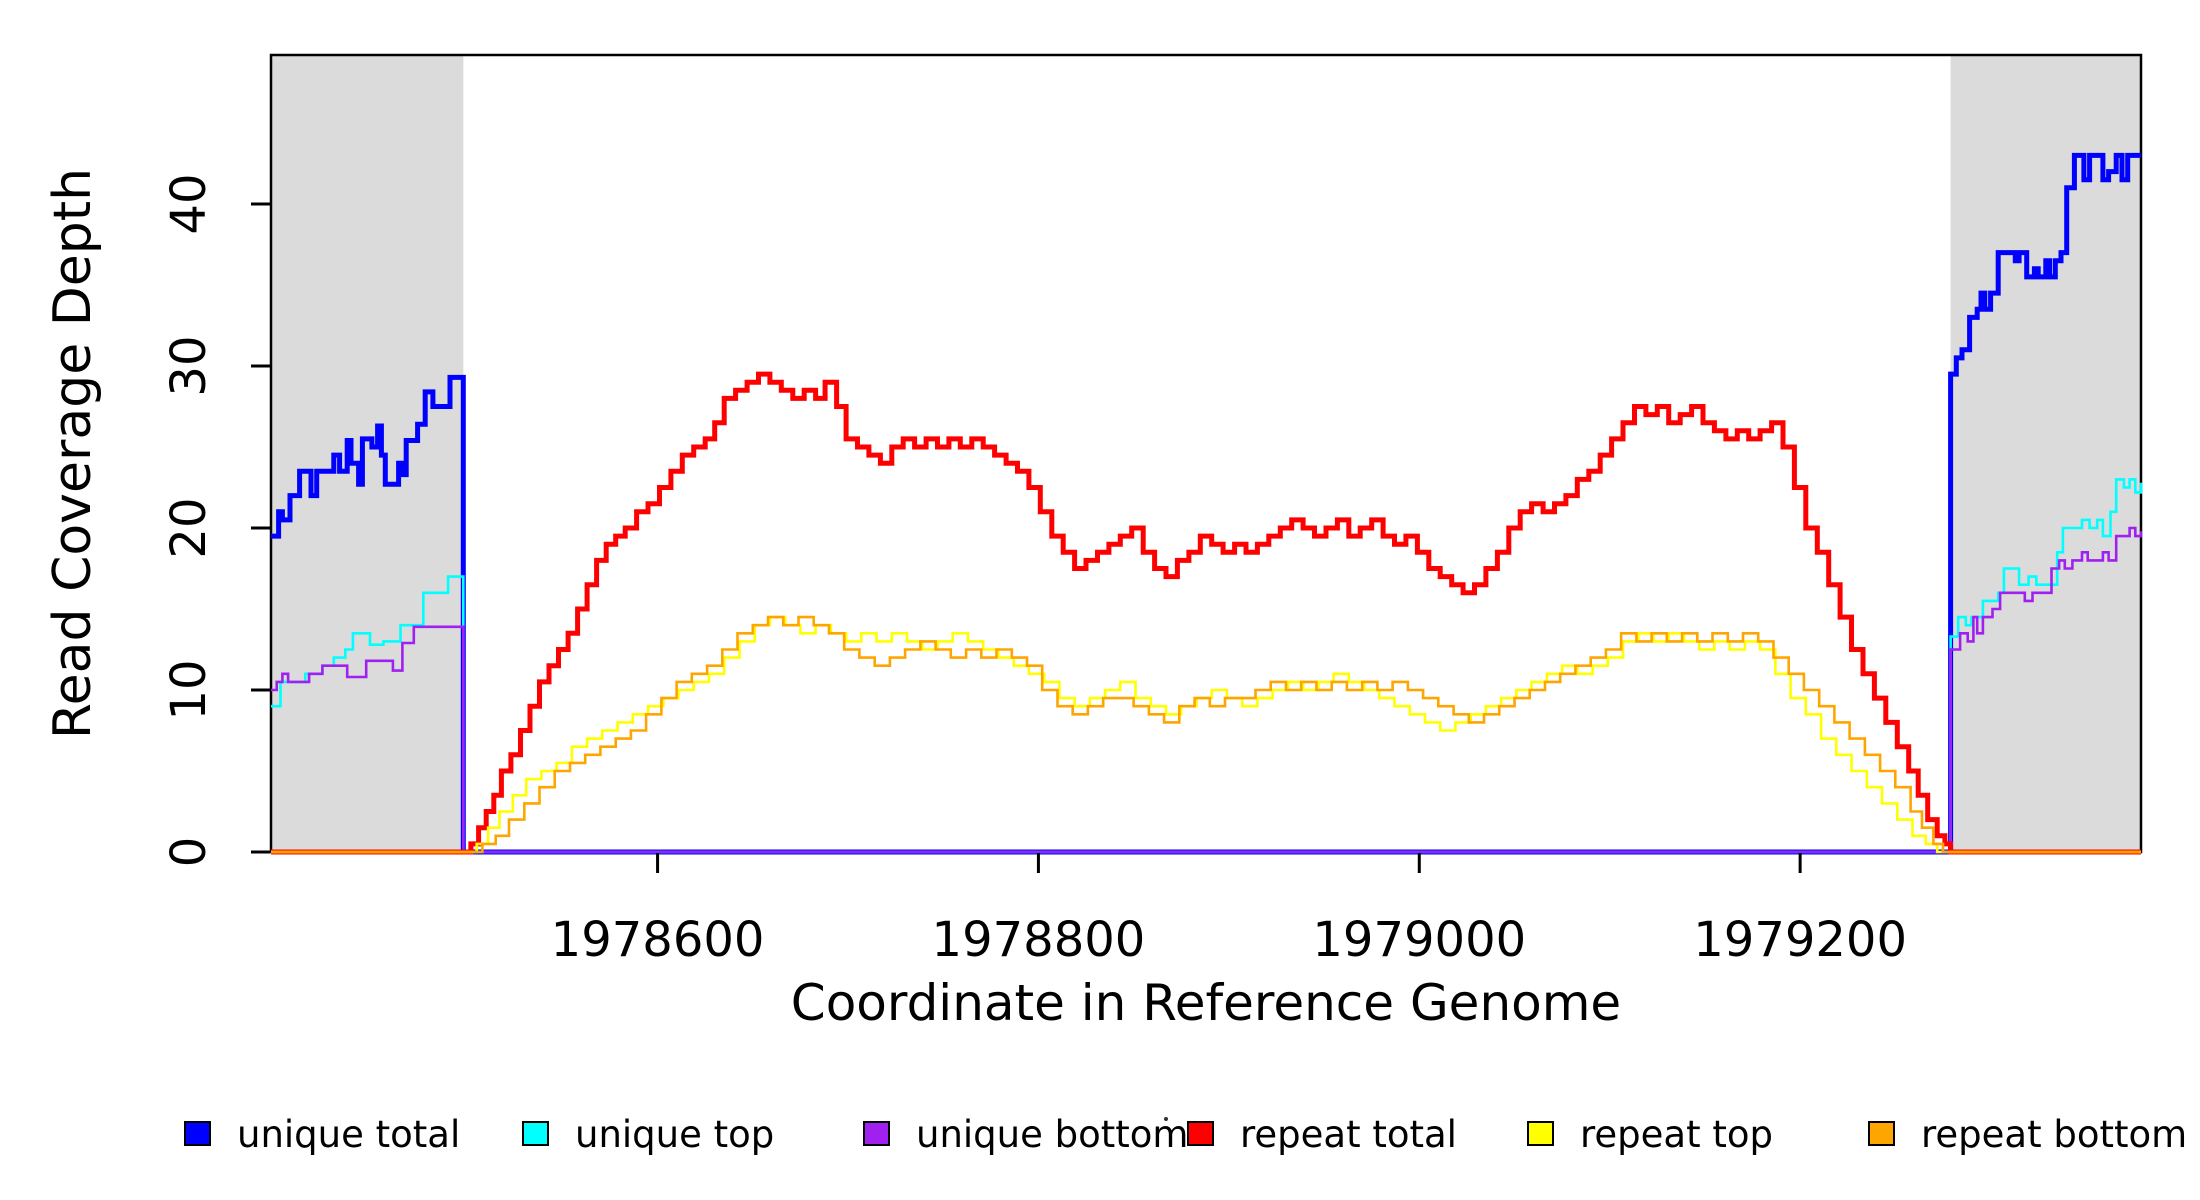 This screenshot has width=2200, height=1200. What do you see at coordinates (535, 1133) in the screenshot?
I see `legend-swatch-unique-top` at bounding box center [535, 1133].